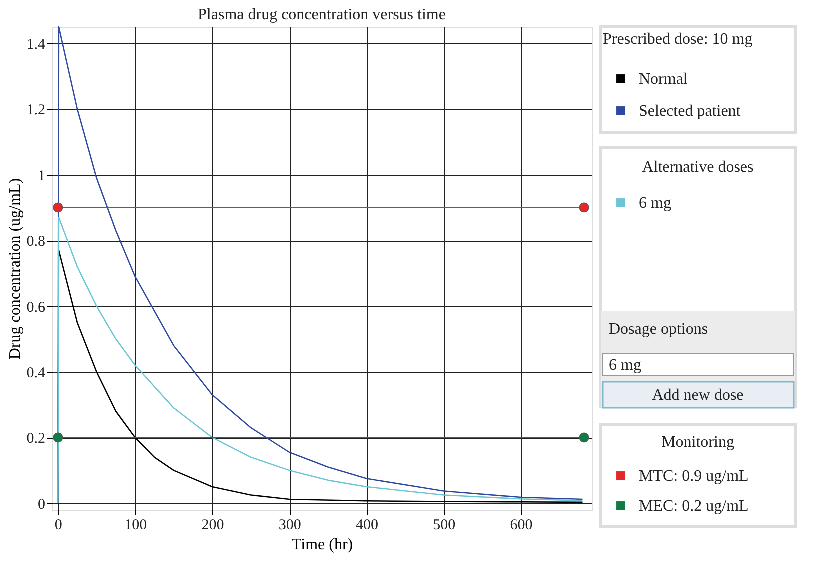 The width and height of the screenshot is (830, 585). I want to click on y-tick-label: 0, so click(42, 504).